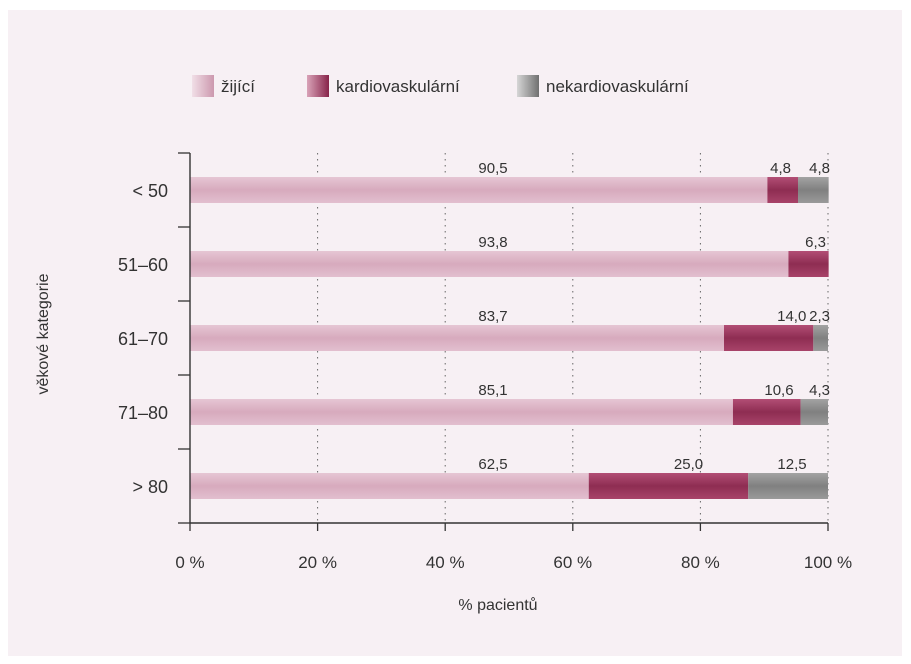  I want to click on data-label: 83,7, so click(492, 316).